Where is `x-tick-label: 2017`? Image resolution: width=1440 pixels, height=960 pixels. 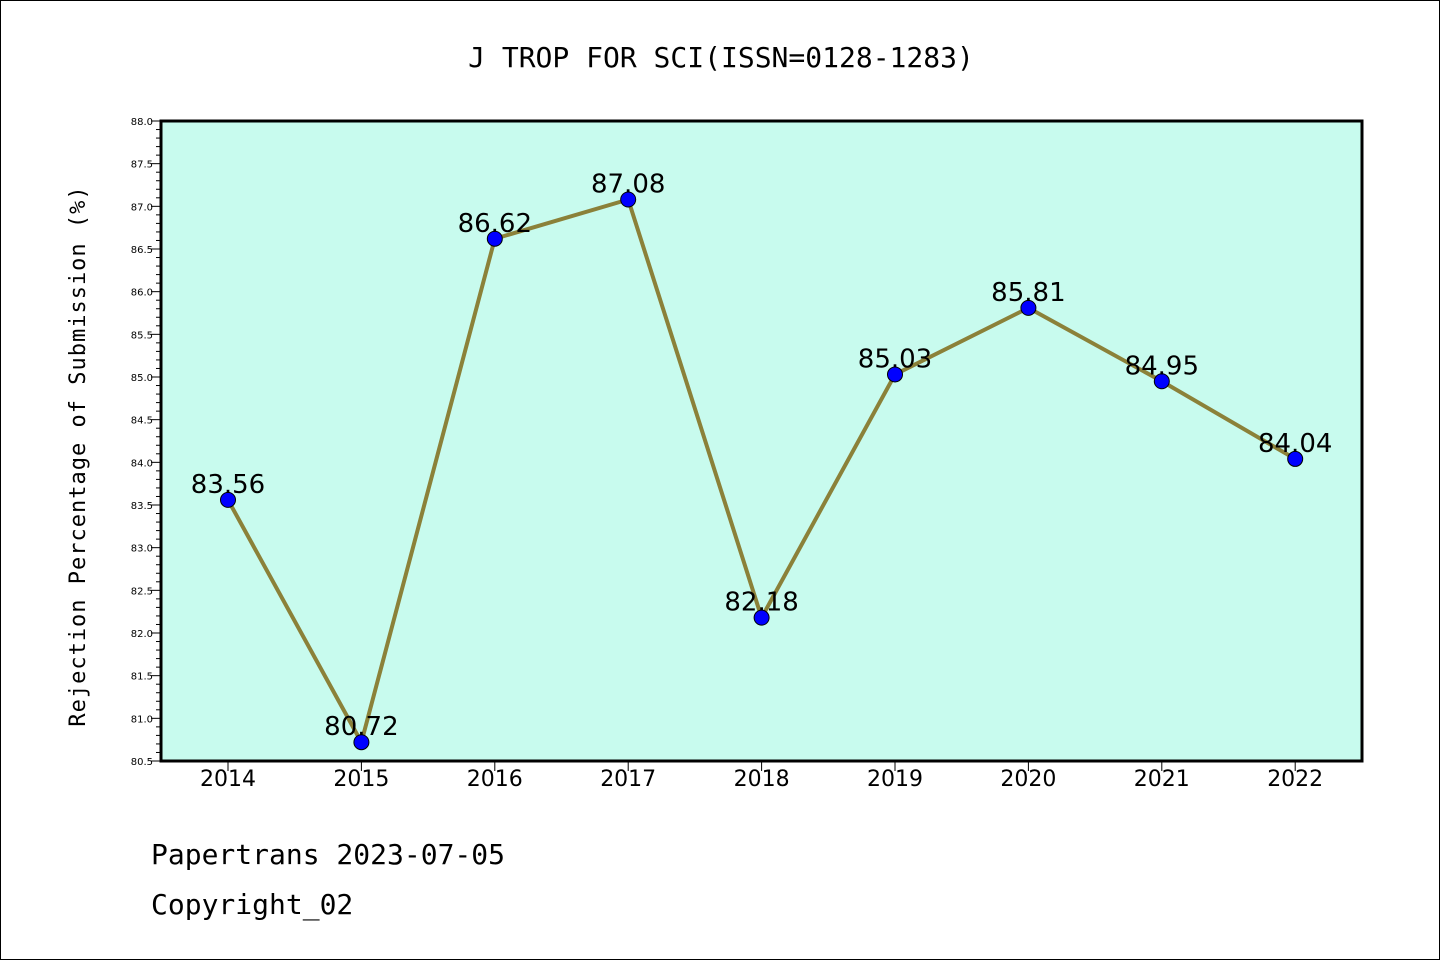 x-tick-label: 2017 is located at coordinates (628, 779).